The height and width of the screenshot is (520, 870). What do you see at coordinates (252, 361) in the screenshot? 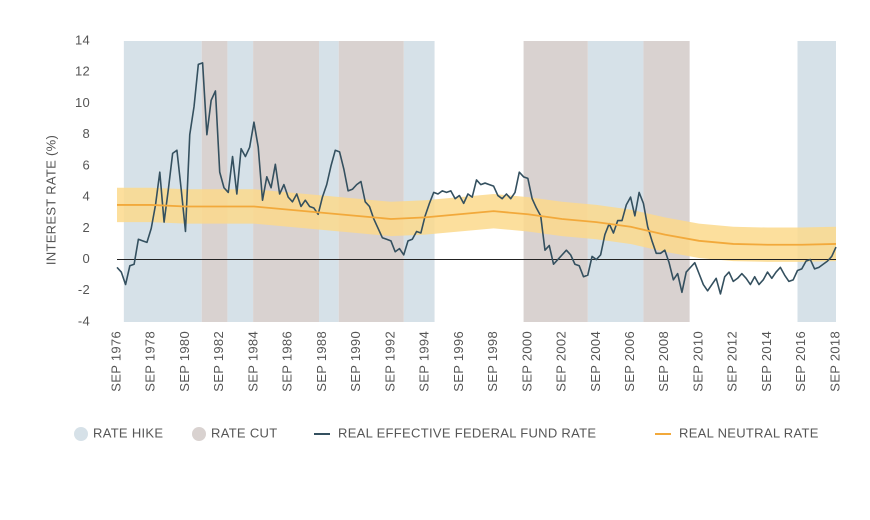
I see `x-tick-label: SEP 1984` at bounding box center [252, 361].